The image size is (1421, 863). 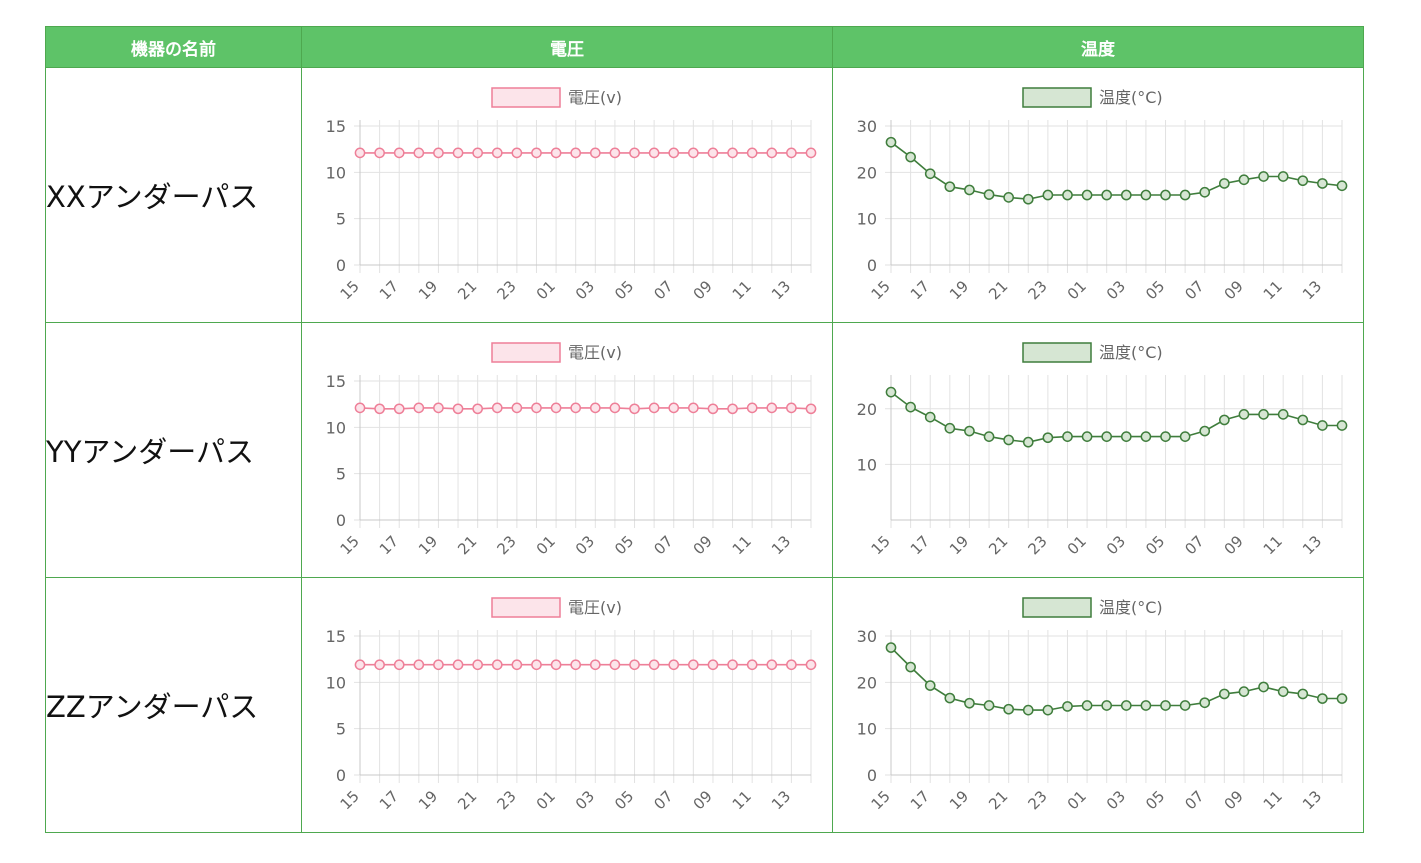 I want to click on legend: 温度(°C), so click(x=1092, y=97).